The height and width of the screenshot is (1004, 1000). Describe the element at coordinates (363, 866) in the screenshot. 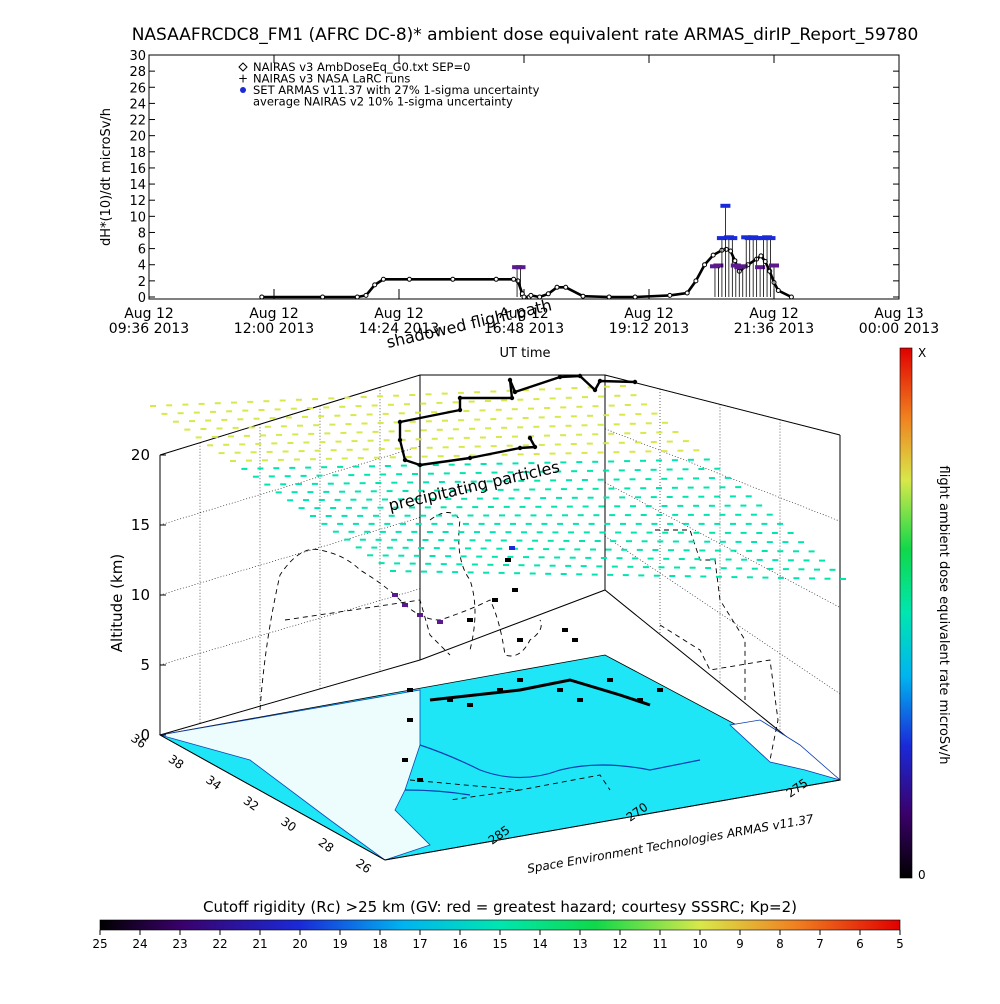

I see `latitude-tick-label: 26` at that location.